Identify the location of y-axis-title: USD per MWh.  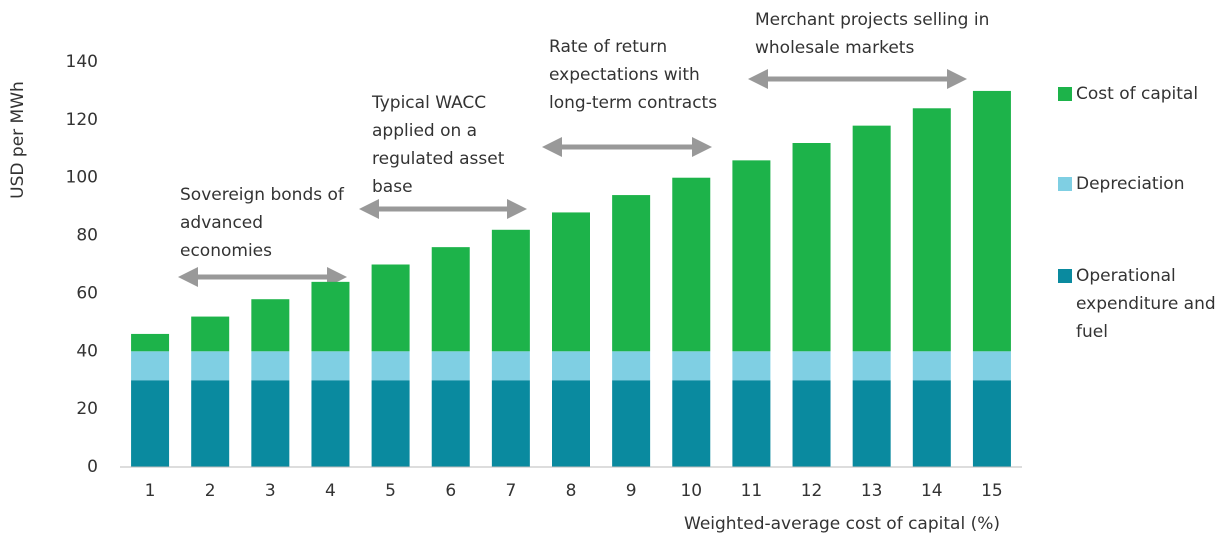
(18, 140).